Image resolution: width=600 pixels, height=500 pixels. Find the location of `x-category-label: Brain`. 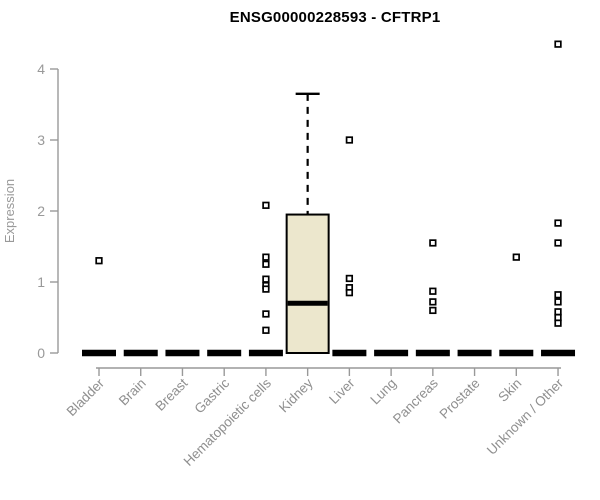

x-category-label: Brain is located at coordinates (132, 392).